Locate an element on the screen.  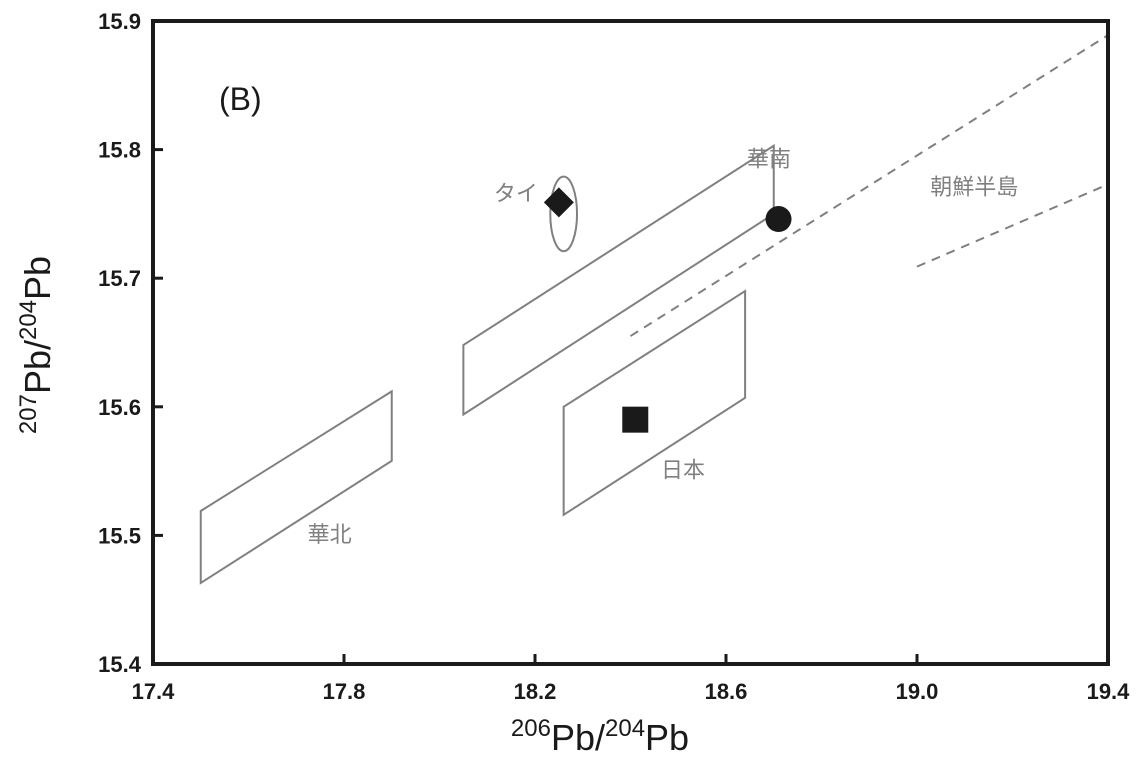
panel-label: (B) is located at coordinates (240, 99).